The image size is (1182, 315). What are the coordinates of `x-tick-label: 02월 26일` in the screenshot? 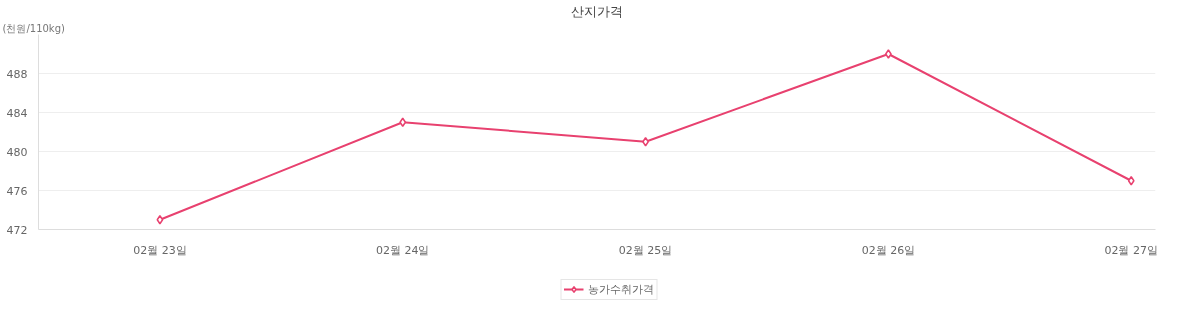 It's located at (888, 250).